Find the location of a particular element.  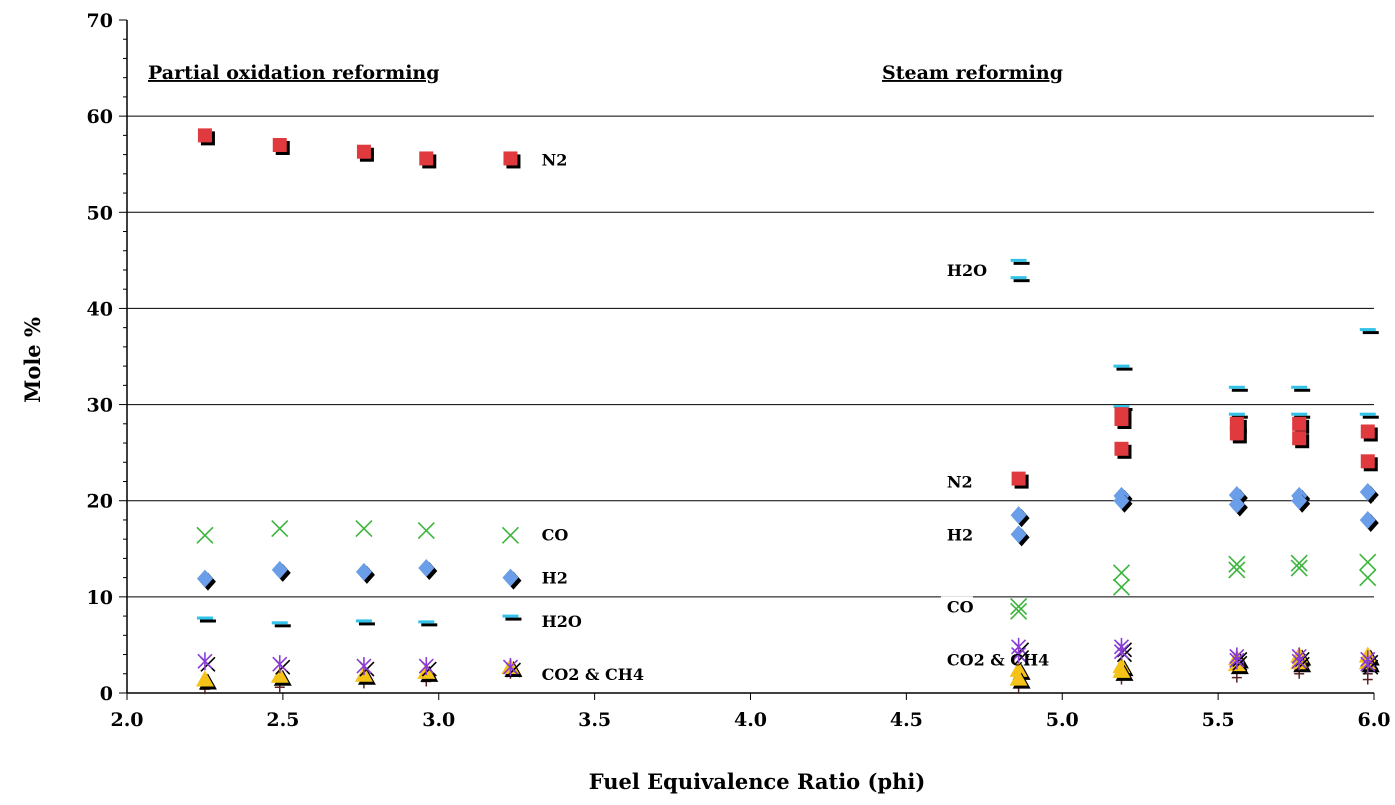

y-tick-label: 50 is located at coordinates (100, 213).